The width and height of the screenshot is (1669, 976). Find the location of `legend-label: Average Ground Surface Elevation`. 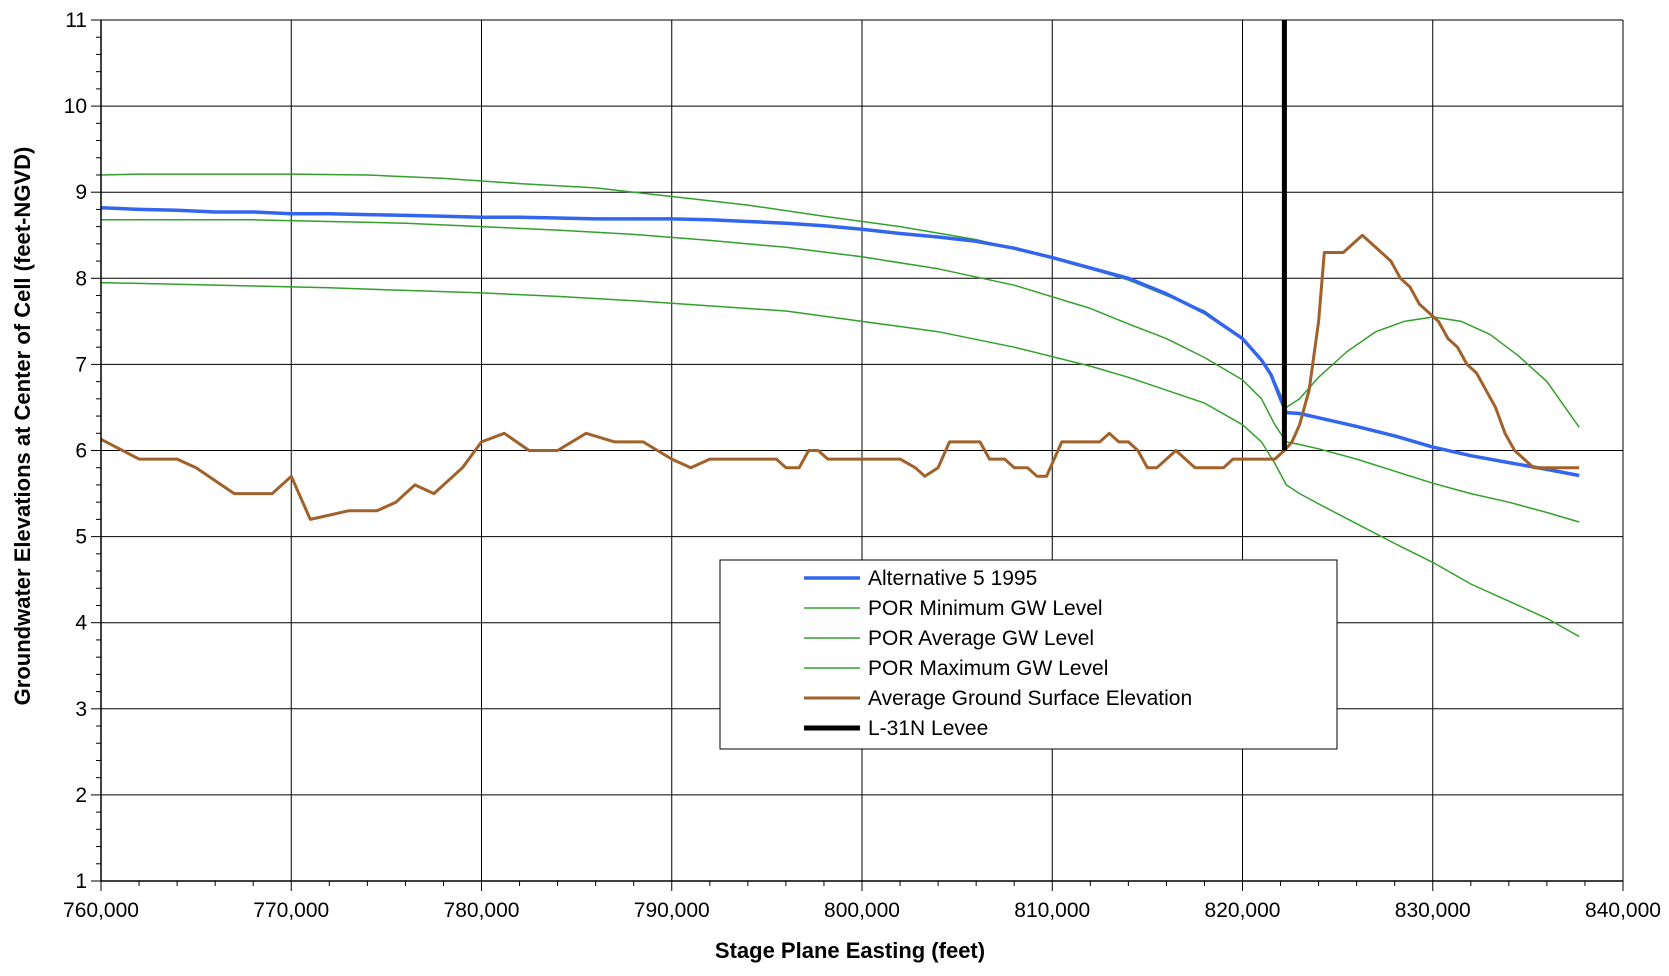

legend-label: Average Ground Surface Elevation is located at coordinates (1030, 698).